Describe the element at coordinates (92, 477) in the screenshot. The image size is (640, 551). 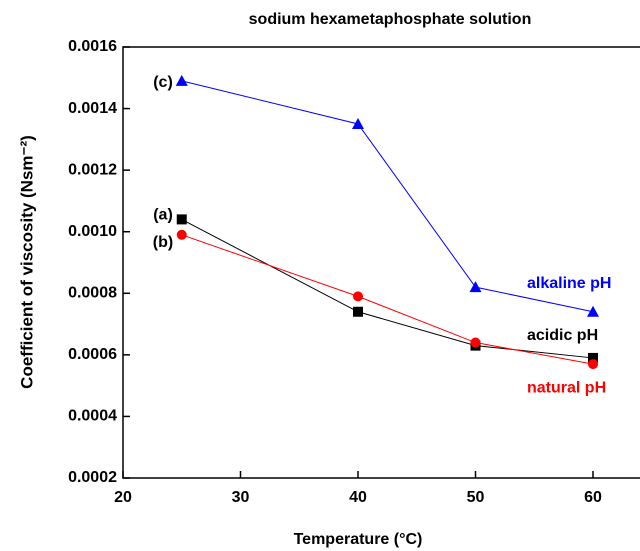
I see `y-tick-label: 0.0002` at that location.